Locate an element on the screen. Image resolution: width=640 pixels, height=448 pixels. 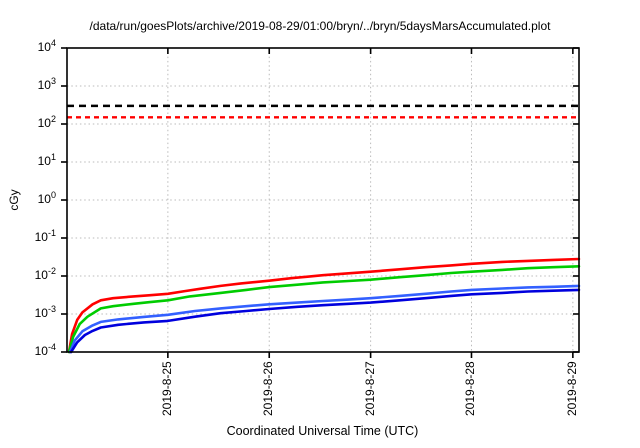
light-blue-accumulated-dose-curve is located at coordinates (324, 319).